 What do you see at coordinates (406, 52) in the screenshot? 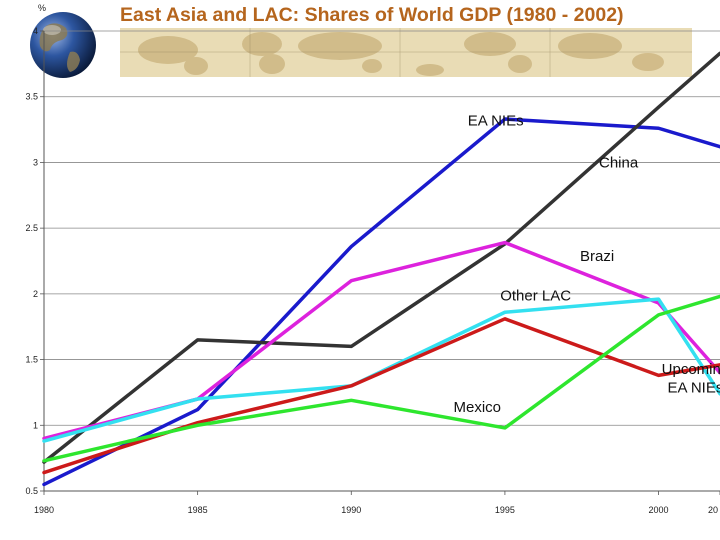
I see `world-map-banner` at bounding box center [406, 52].